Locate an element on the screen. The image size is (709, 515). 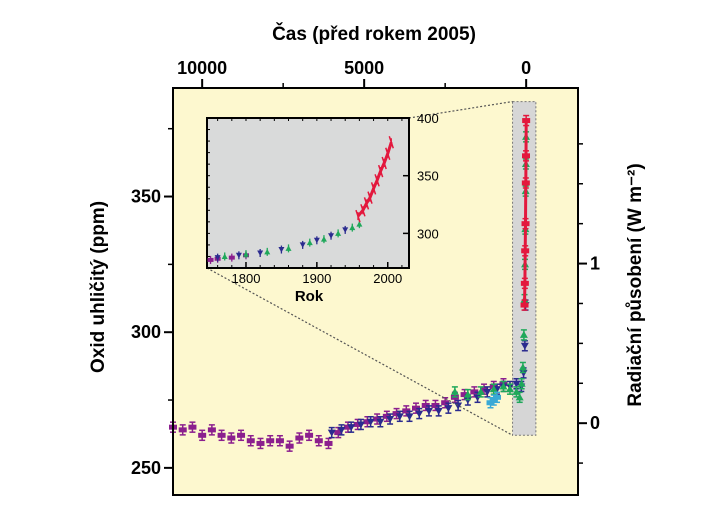
inset-chart: 1800 1900 2000 300 350 400 Rok is located at coordinates (322, 208).